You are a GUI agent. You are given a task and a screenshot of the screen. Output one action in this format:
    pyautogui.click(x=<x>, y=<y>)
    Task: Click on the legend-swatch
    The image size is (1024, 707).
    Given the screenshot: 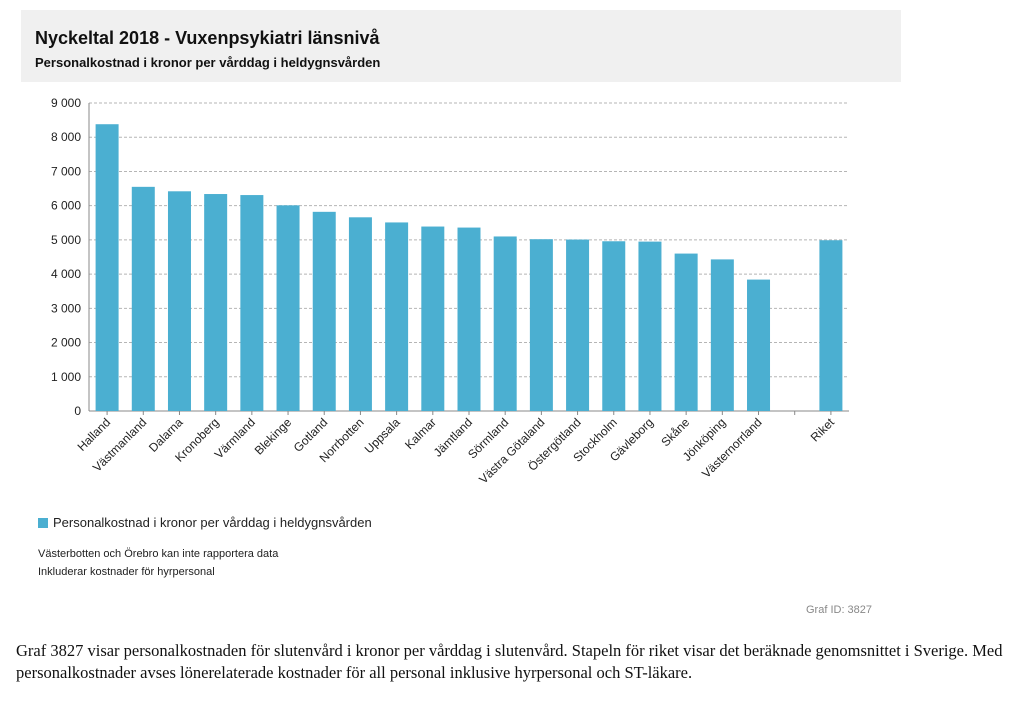 What is the action you would take?
    pyautogui.click(x=43, y=522)
    